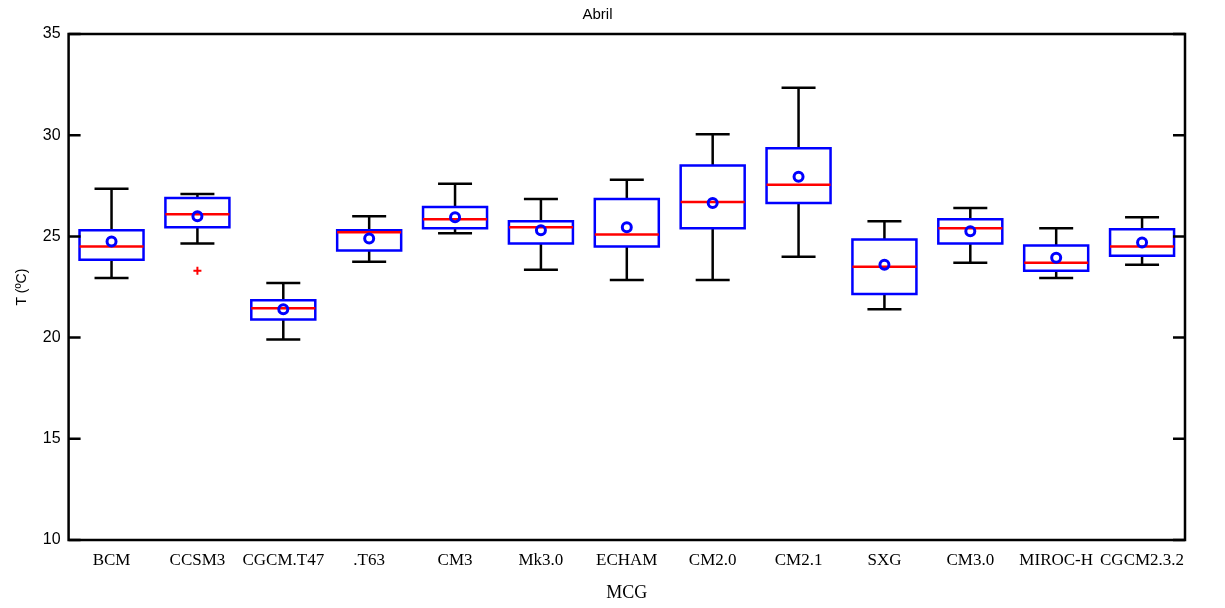 The width and height of the screenshot is (1225, 608). What do you see at coordinates (884, 559) in the screenshot?
I see `x-tick-label: SXG` at bounding box center [884, 559].